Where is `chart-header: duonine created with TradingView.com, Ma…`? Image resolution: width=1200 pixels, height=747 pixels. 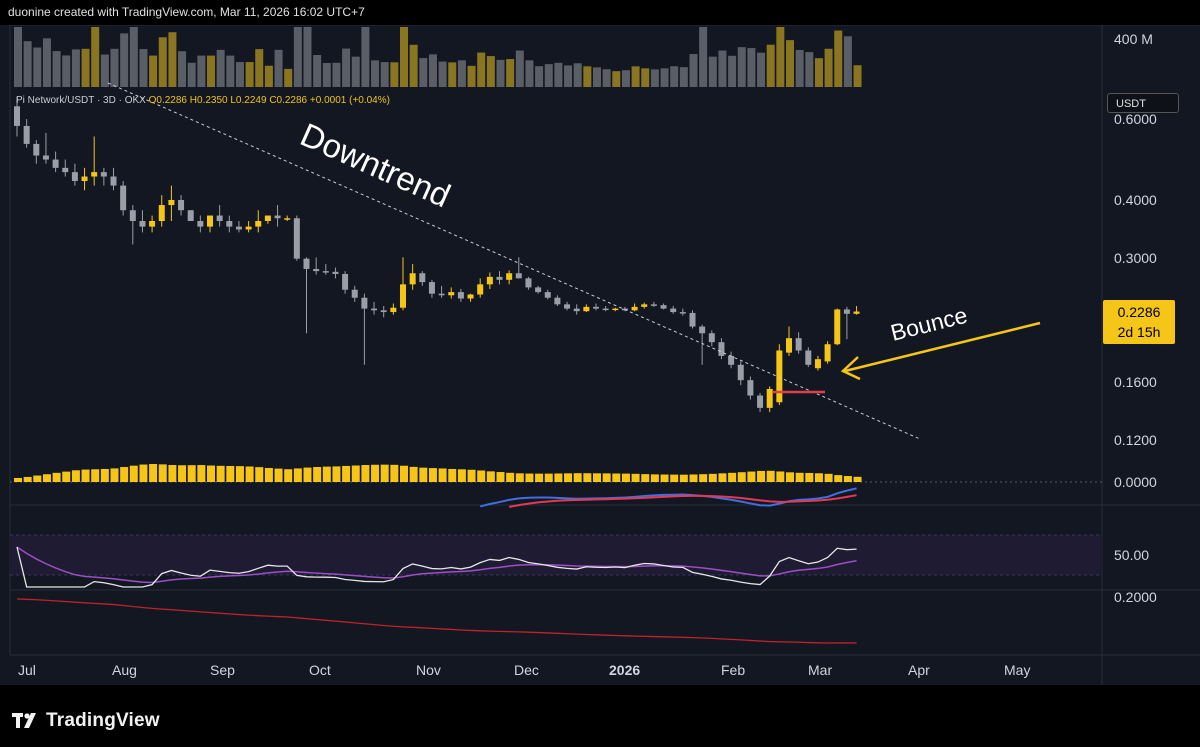 chart-header: duonine created with TradingView.com, Ma… is located at coordinates (600, 12).